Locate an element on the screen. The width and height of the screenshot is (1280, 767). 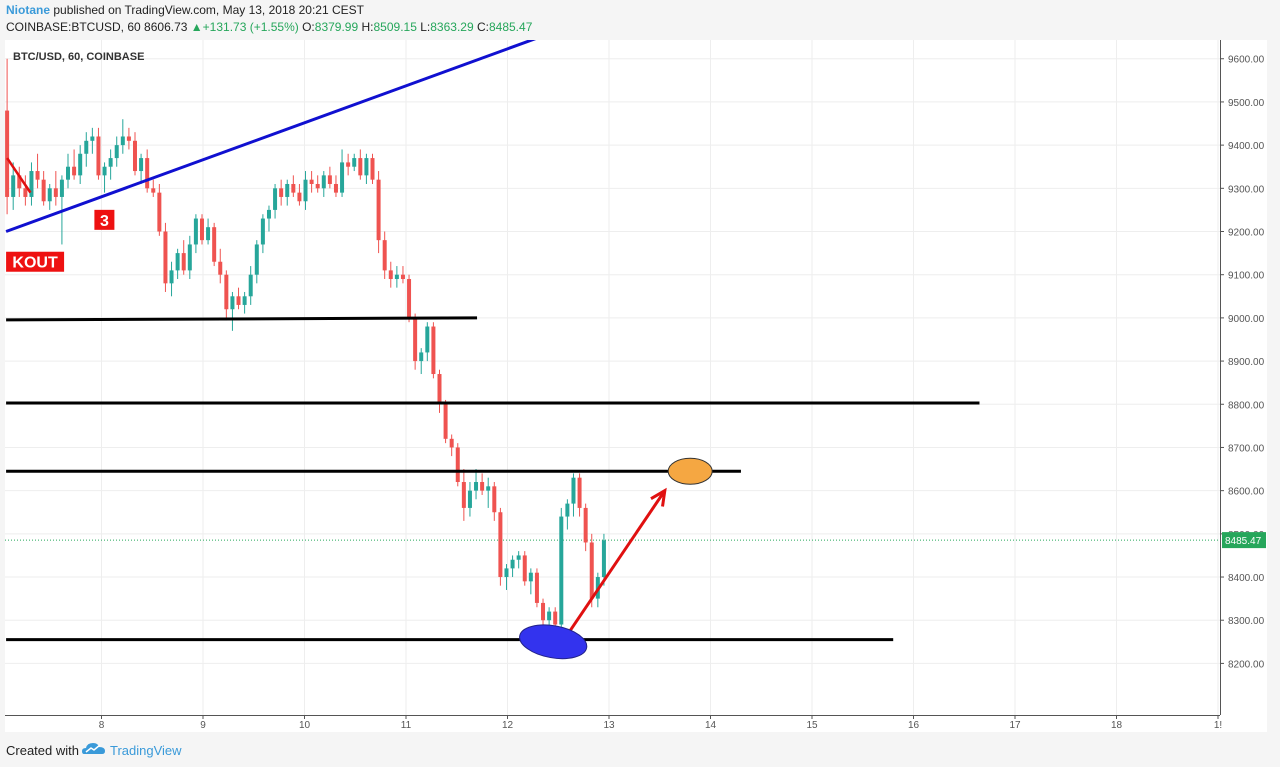
time-axis-labels: 8 9 10 11 12 13 14 15 16 17 18 1! is located at coordinates (660, 723).